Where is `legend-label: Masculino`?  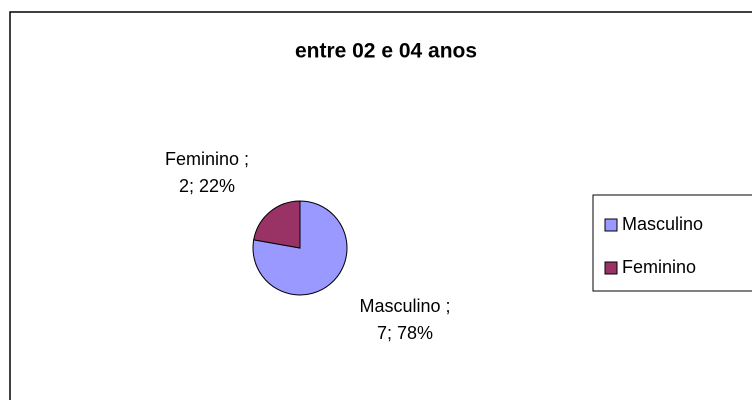 legend-label: Masculino is located at coordinates (662, 224).